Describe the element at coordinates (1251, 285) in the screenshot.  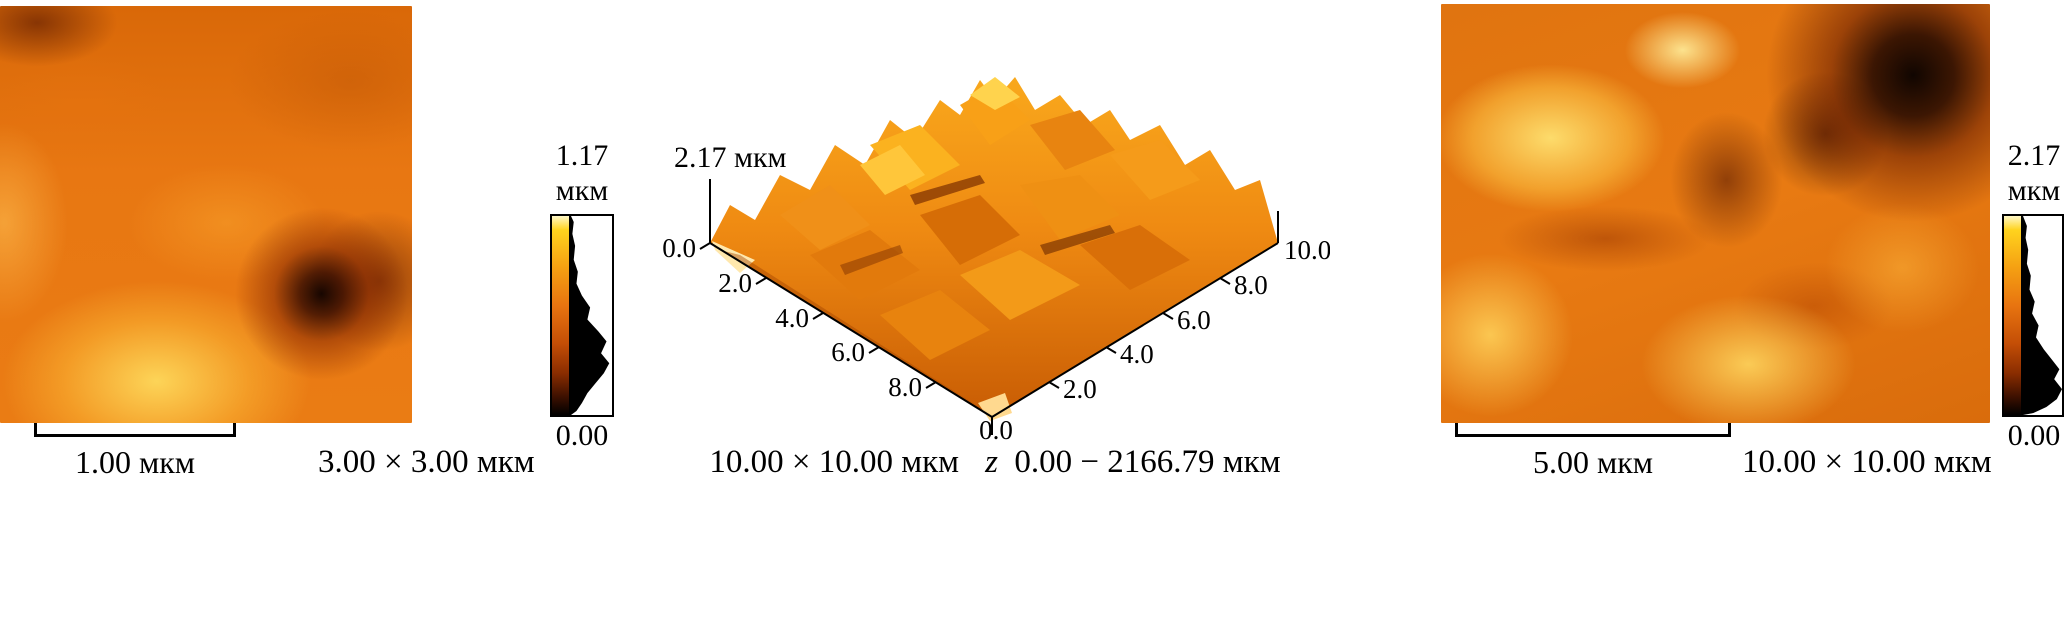
I see `axis-right-tick-3: 8.0` at that location.